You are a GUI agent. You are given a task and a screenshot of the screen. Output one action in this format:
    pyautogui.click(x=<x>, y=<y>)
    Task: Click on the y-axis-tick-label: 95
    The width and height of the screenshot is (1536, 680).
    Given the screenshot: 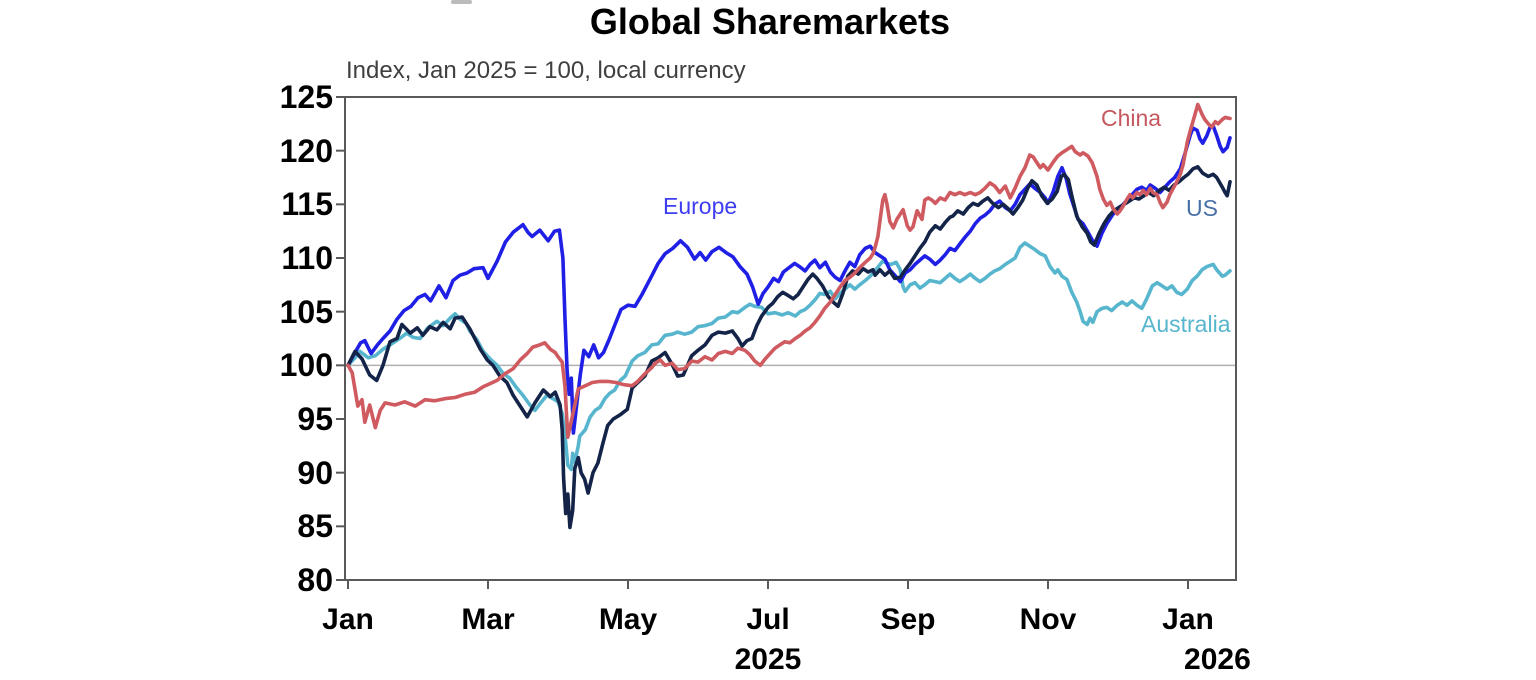 What is the action you would take?
    pyautogui.click(x=315, y=419)
    